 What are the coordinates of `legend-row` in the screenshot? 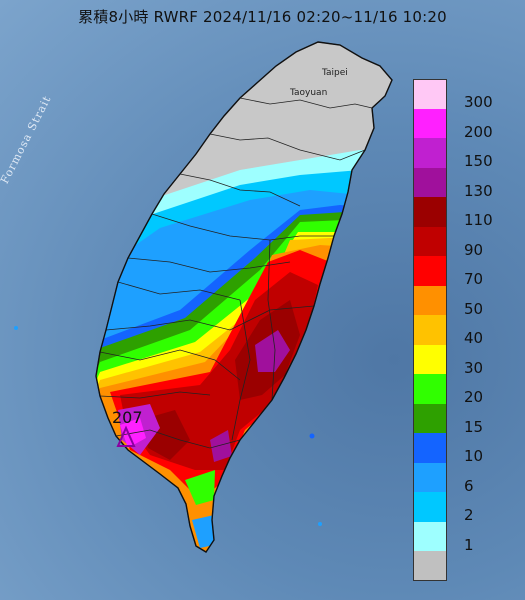 It's located at (462, 566).